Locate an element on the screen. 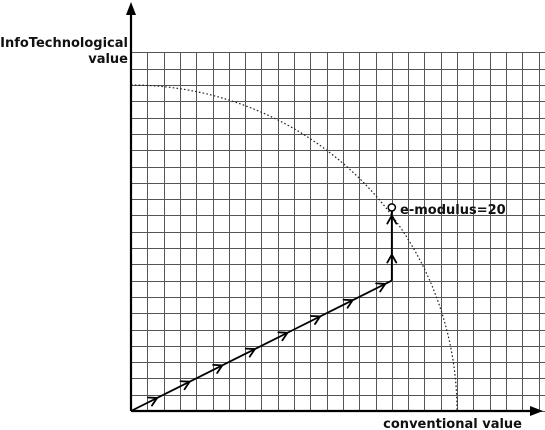 The image size is (545, 430). x-axis-label: conventional value is located at coordinates (452, 423).